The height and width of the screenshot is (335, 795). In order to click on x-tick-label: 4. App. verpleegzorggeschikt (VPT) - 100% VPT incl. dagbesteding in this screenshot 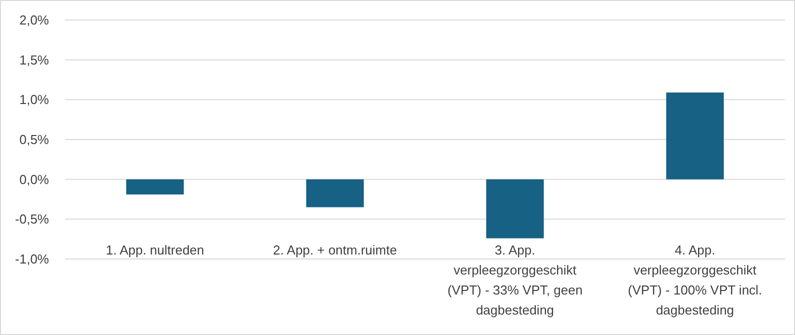, I will do `click(695, 280)`.